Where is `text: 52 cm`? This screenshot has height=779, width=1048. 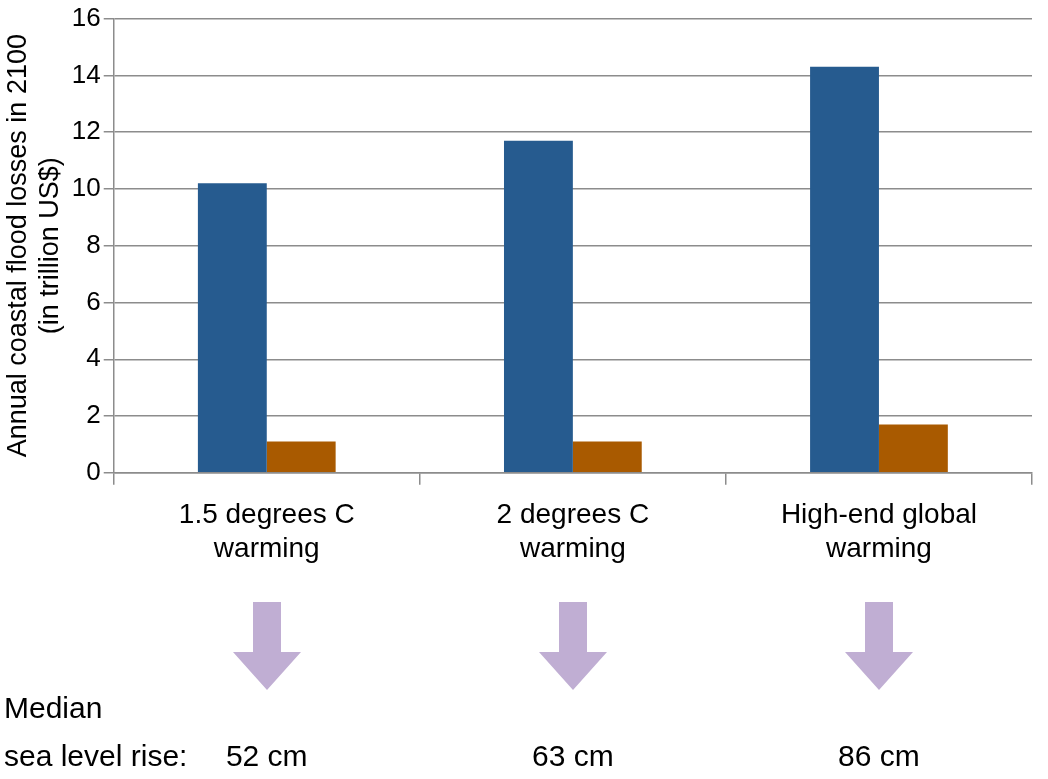
text: 52 cm is located at coordinates (266, 755).